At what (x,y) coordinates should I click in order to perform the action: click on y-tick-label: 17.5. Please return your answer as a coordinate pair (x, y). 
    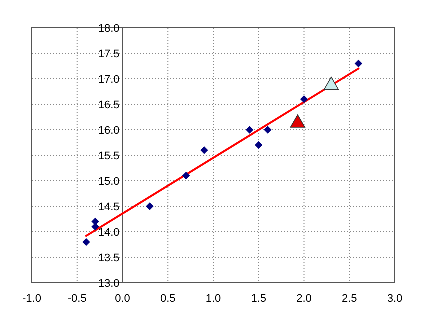
    Looking at the image, I should click on (109, 54).